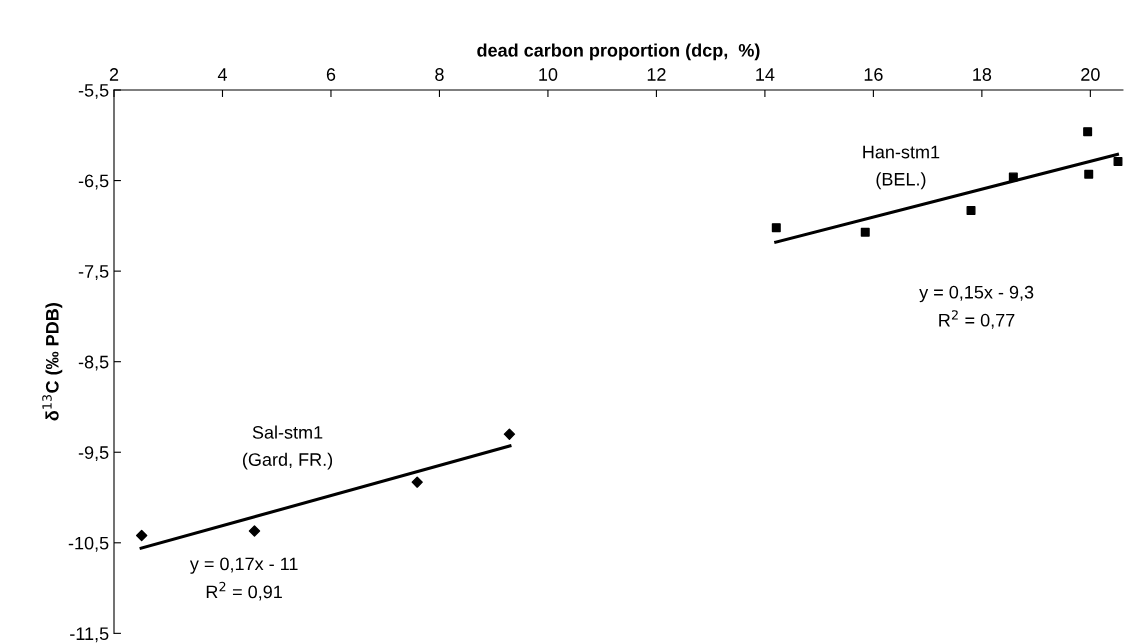 The height and width of the screenshot is (643, 1140). I want to click on y-tick-label: -11,5, so click(89, 635).